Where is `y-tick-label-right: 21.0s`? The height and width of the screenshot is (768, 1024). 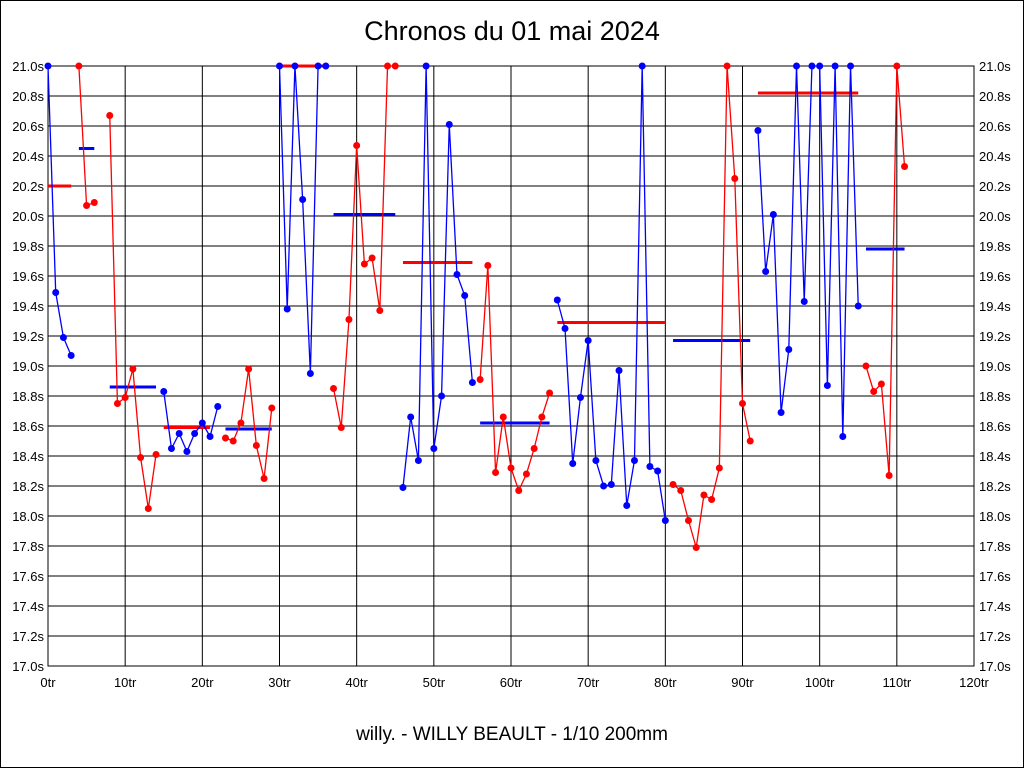 y-tick-label-right: 21.0s is located at coordinates (995, 66).